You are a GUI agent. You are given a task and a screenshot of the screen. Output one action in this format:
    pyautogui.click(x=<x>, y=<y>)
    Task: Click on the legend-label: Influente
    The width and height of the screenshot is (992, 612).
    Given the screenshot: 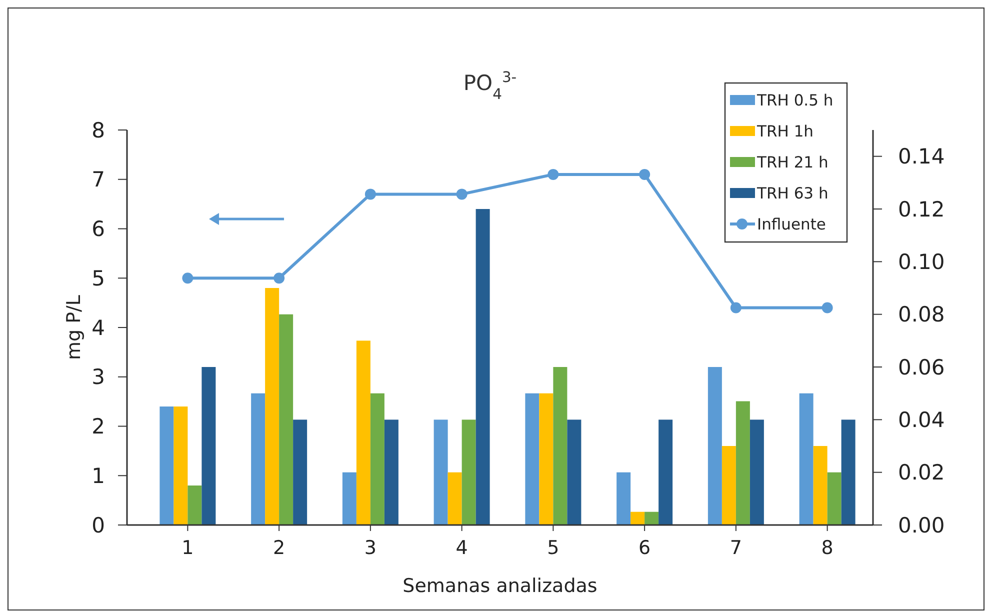 What is the action you would take?
    pyautogui.click(x=791, y=224)
    